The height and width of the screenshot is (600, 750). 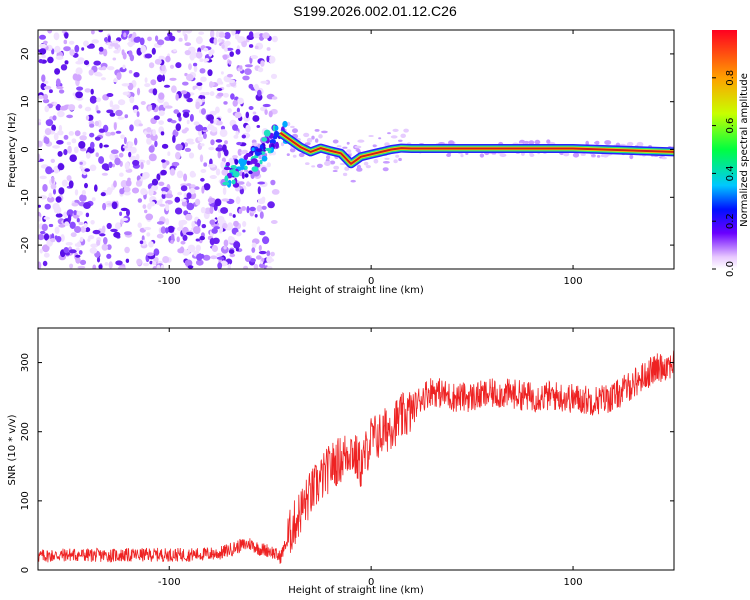 I want to click on y-tick-label: 100, so click(x=25, y=500).